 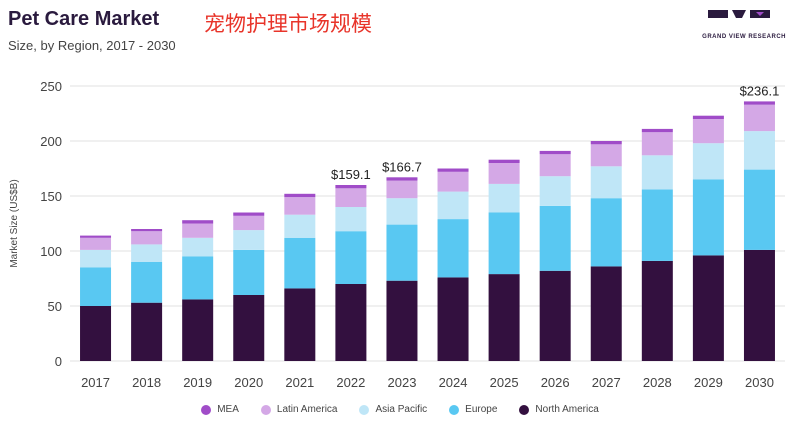 I want to click on y-tick-label: 0, so click(x=58, y=361).